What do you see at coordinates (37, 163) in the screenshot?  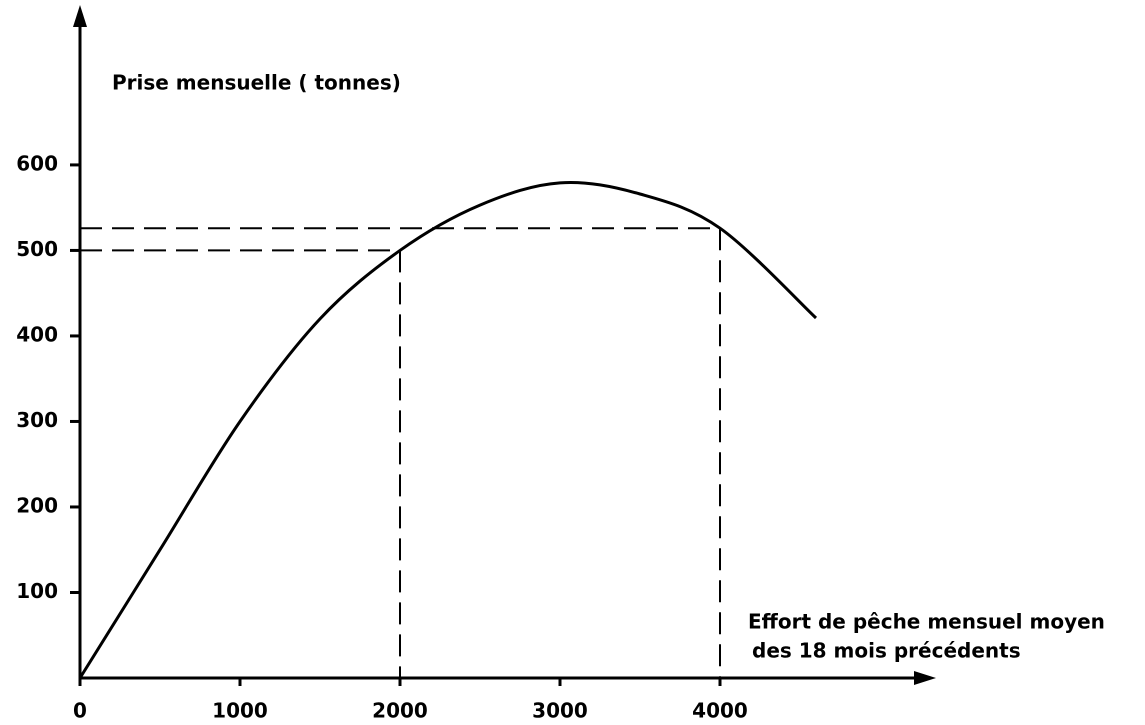 I see `y-tick-label: 600` at bounding box center [37, 163].